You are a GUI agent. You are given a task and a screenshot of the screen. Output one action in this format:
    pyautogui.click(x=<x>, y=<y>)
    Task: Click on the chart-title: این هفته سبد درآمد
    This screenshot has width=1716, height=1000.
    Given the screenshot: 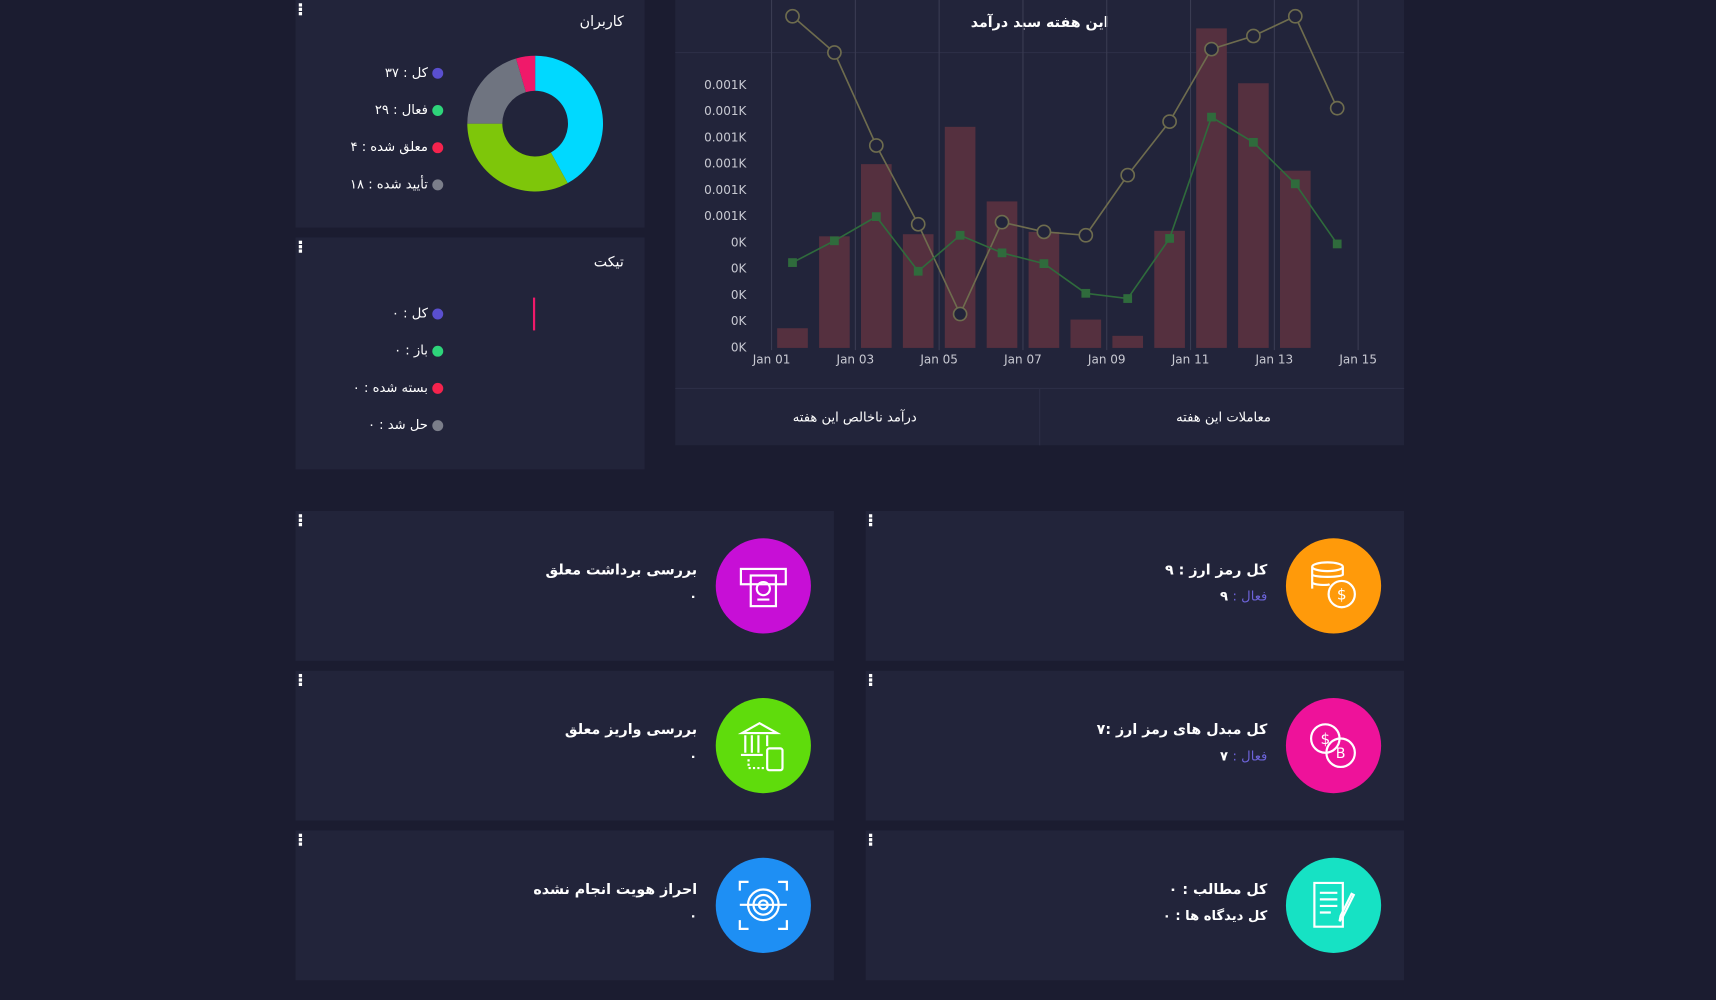 What is the action you would take?
    pyautogui.click(x=1040, y=22)
    